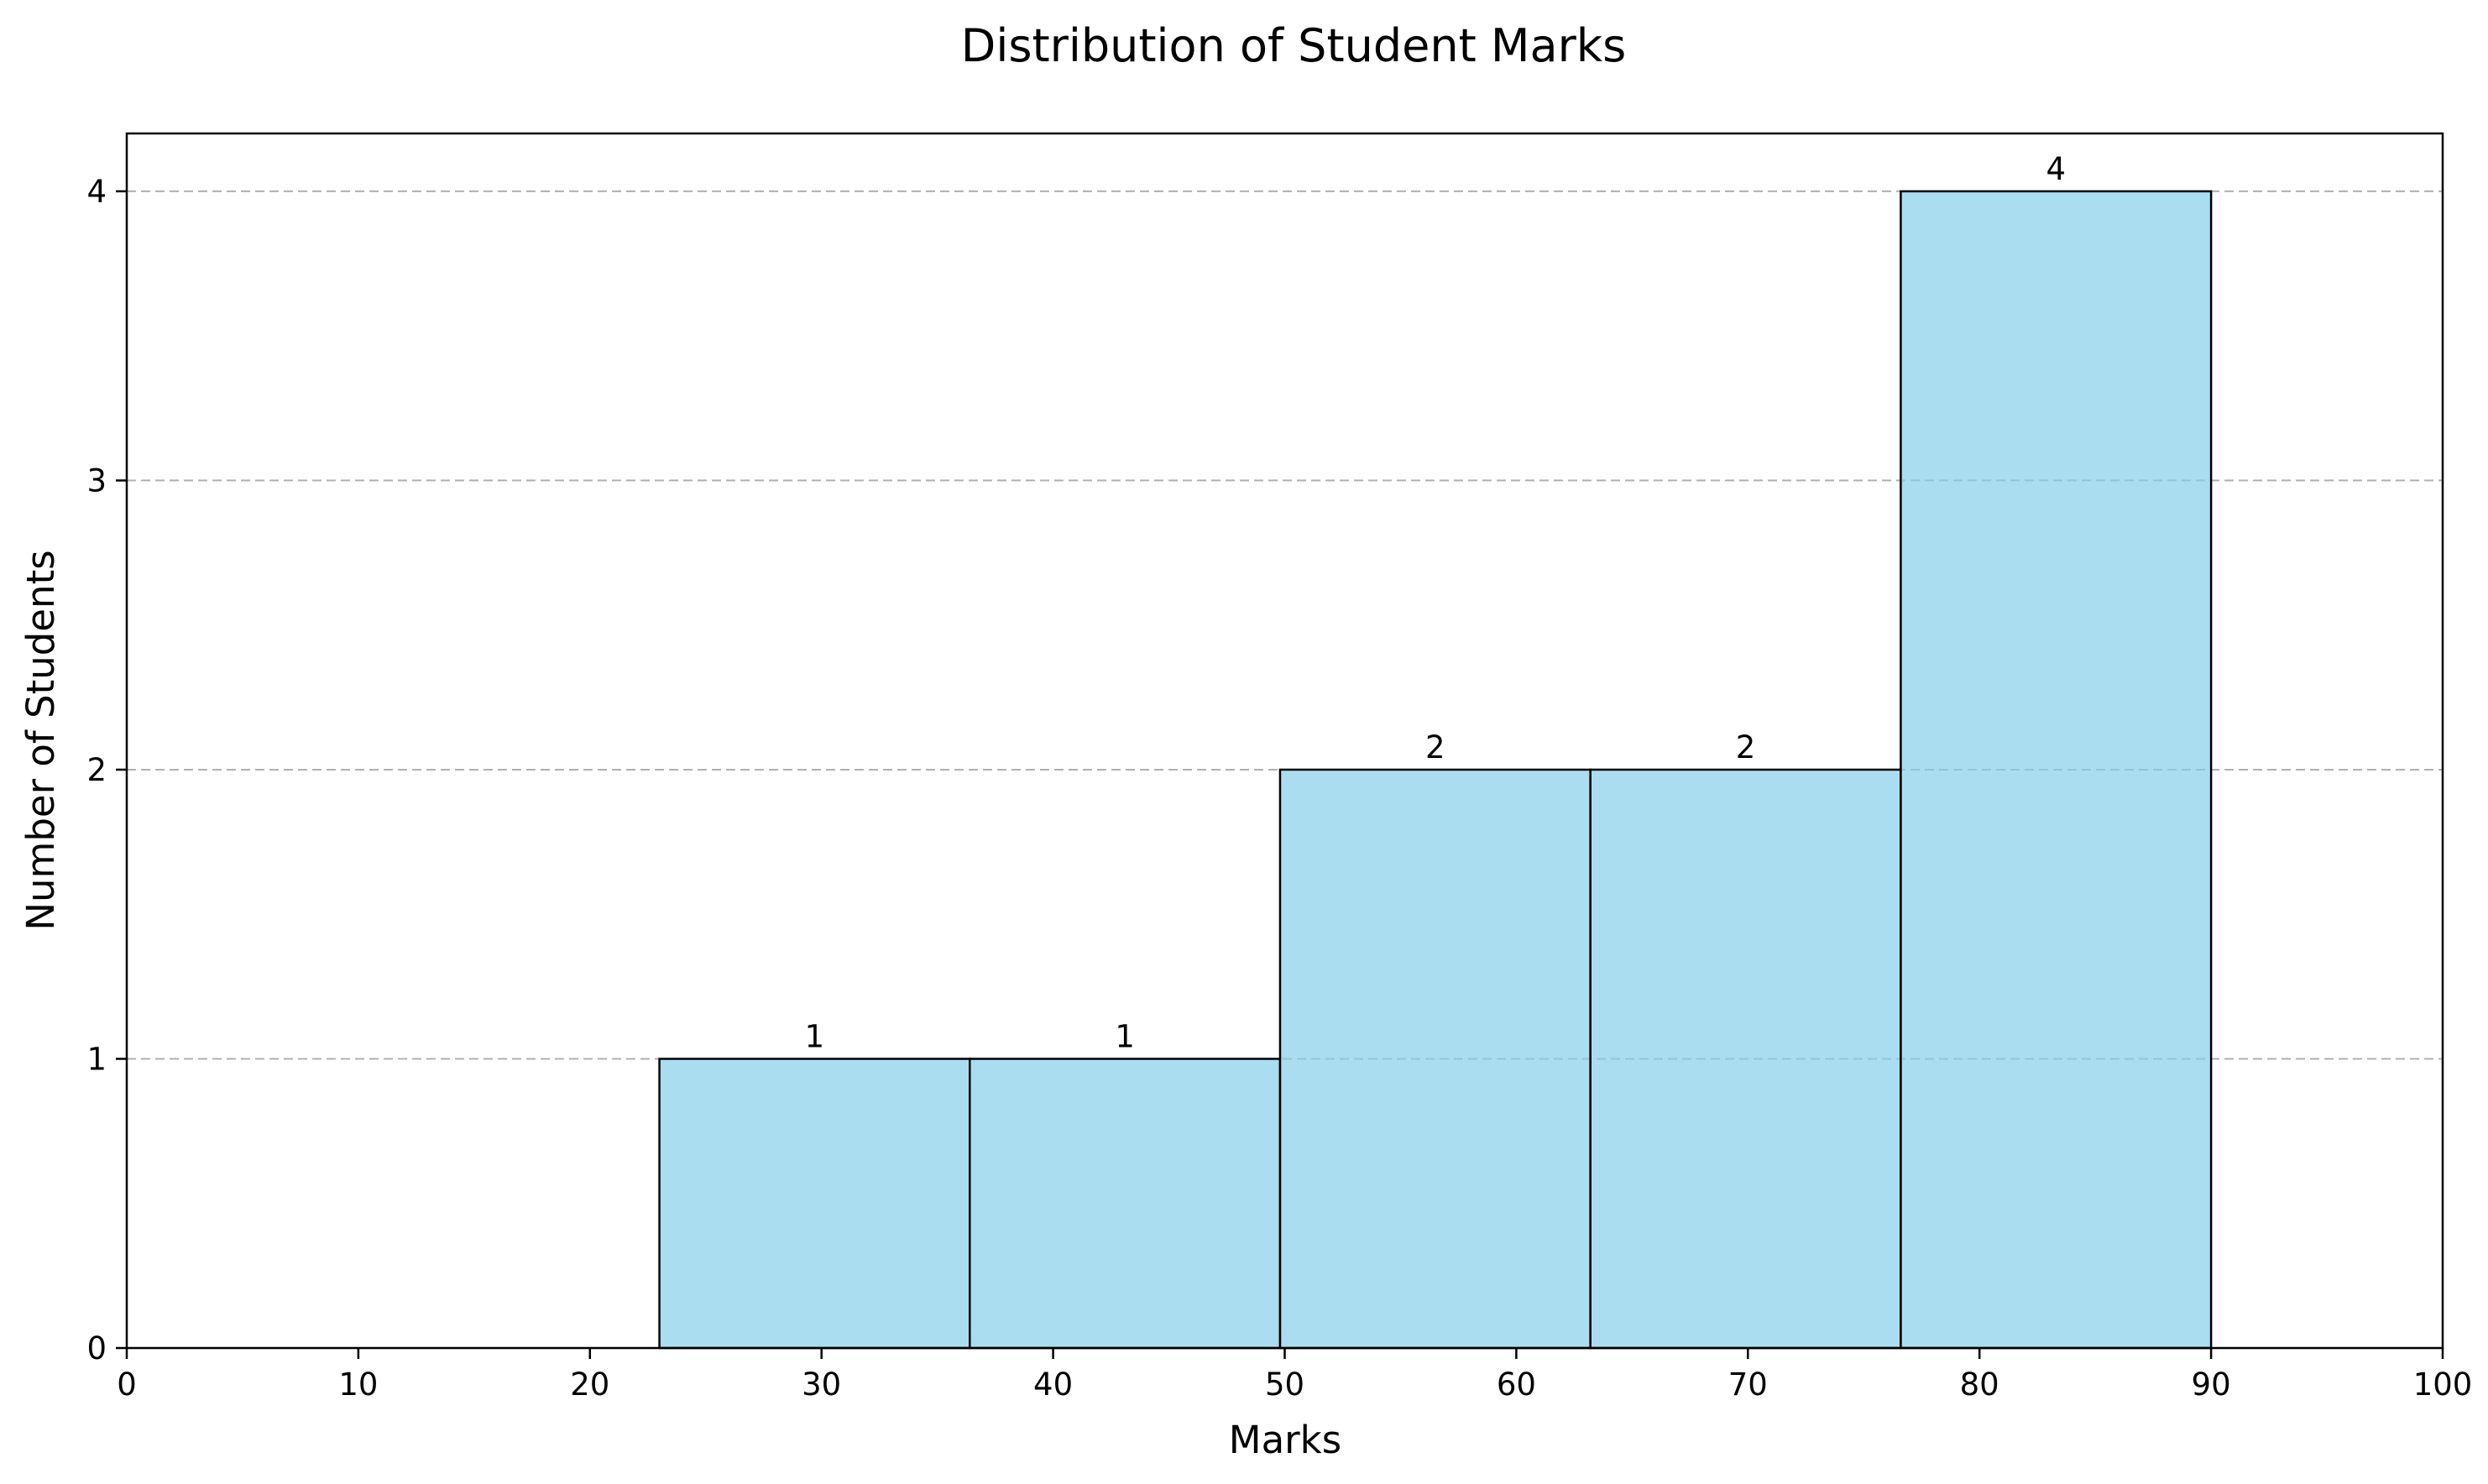 This screenshot has height=1484, width=2488. Describe the element at coordinates (2443, 1384) in the screenshot. I see `x-tick-label-10: 100` at that location.